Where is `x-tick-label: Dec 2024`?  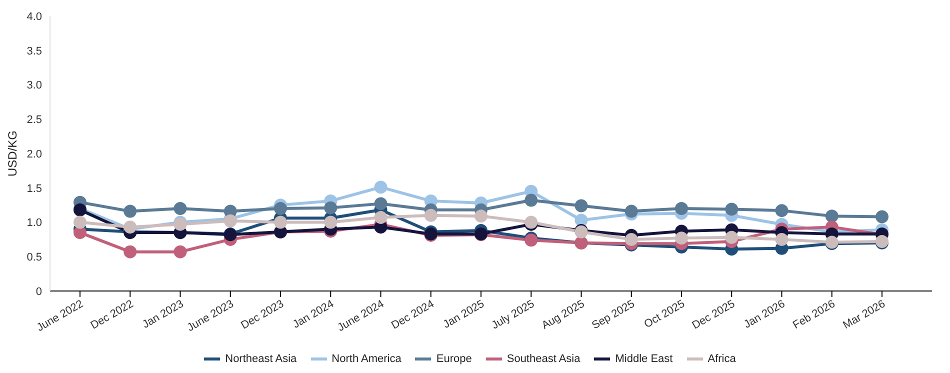 x-tick-label: Dec 2024 is located at coordinates (412, 315).